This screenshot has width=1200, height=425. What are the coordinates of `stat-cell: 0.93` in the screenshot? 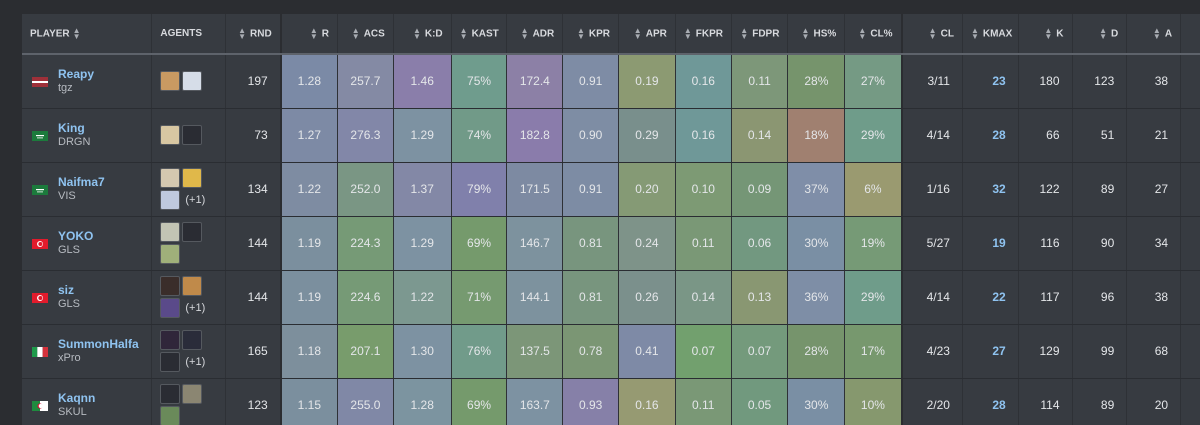 It's located at (591, 401).